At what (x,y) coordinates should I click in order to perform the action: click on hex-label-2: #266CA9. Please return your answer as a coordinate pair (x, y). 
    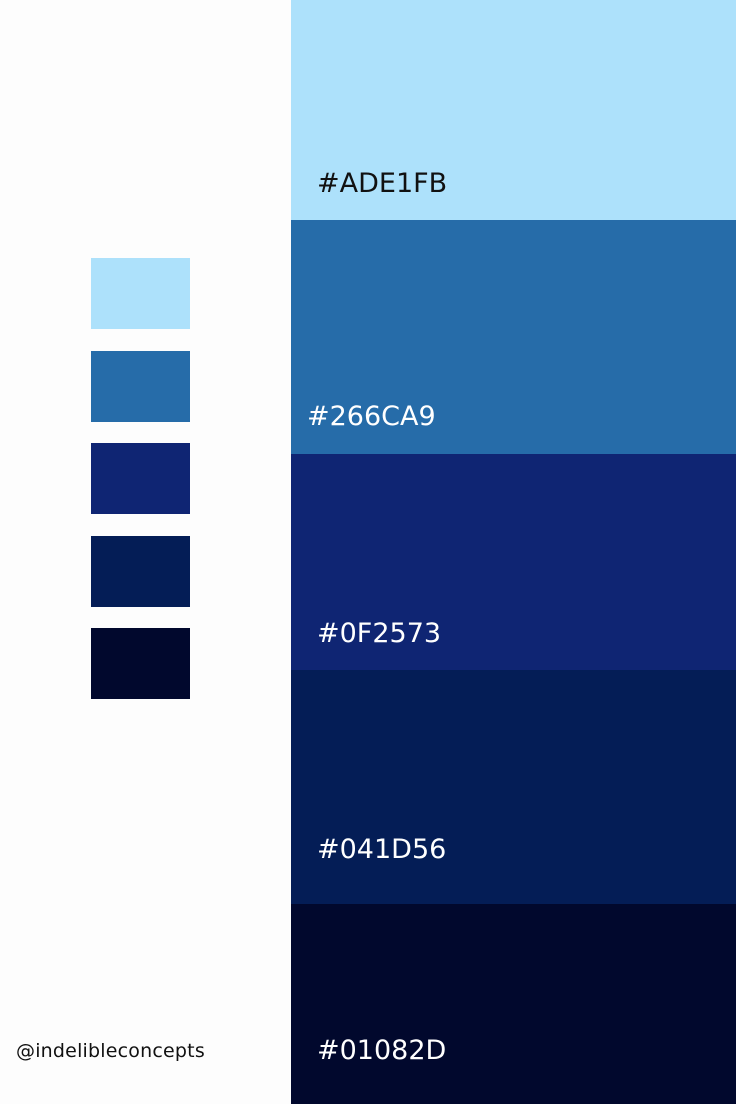
    Looking at the image, I should click on (371, 416).